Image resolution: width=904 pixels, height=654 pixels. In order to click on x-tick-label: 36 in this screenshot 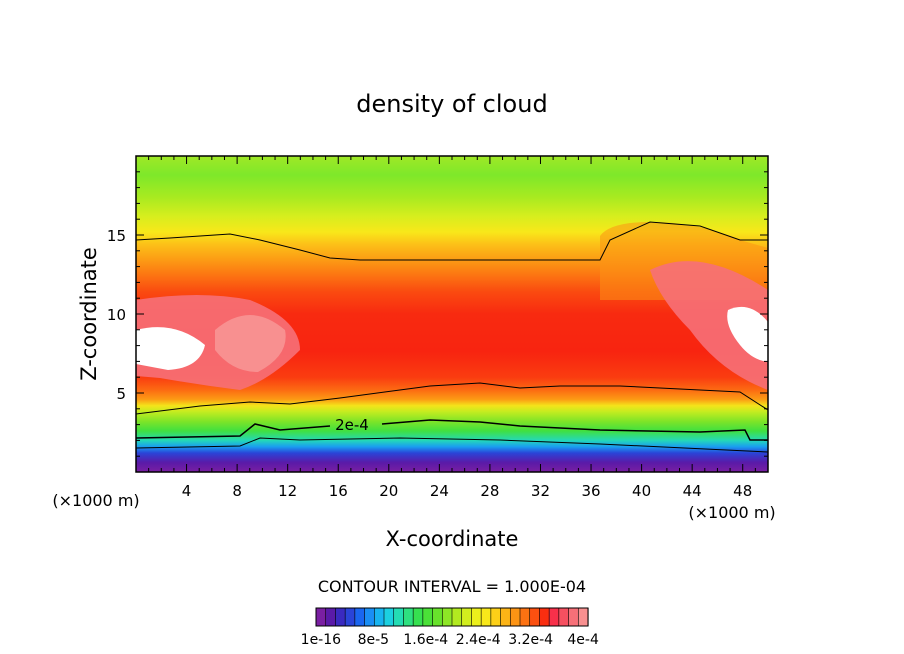, I will do `click(590, 491)`.